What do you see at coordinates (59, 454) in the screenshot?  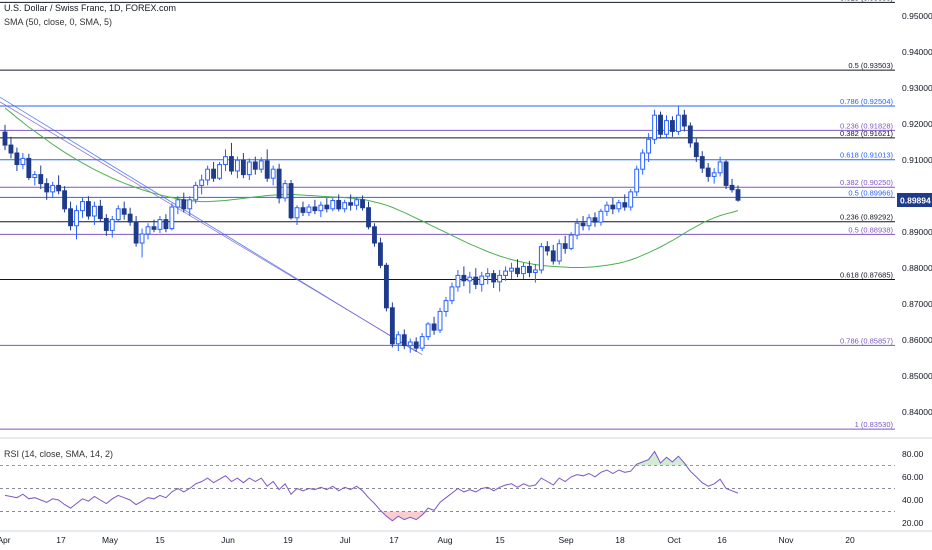 I see `rsi-label: RSI (14, close, SMA, 14, 2)` at bounding box center [59, 454].